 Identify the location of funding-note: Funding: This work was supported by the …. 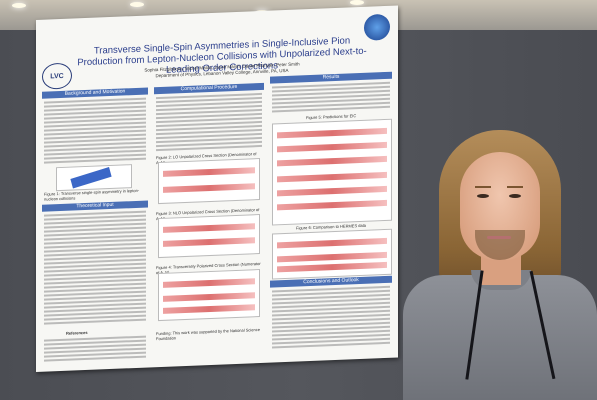
(208, 334).